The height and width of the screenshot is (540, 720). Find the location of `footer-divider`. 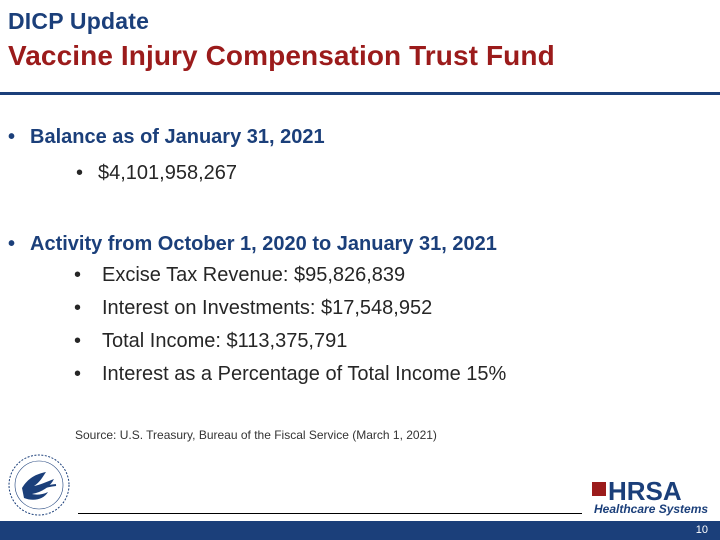

footer-divider is located at coordinates (330, 513).